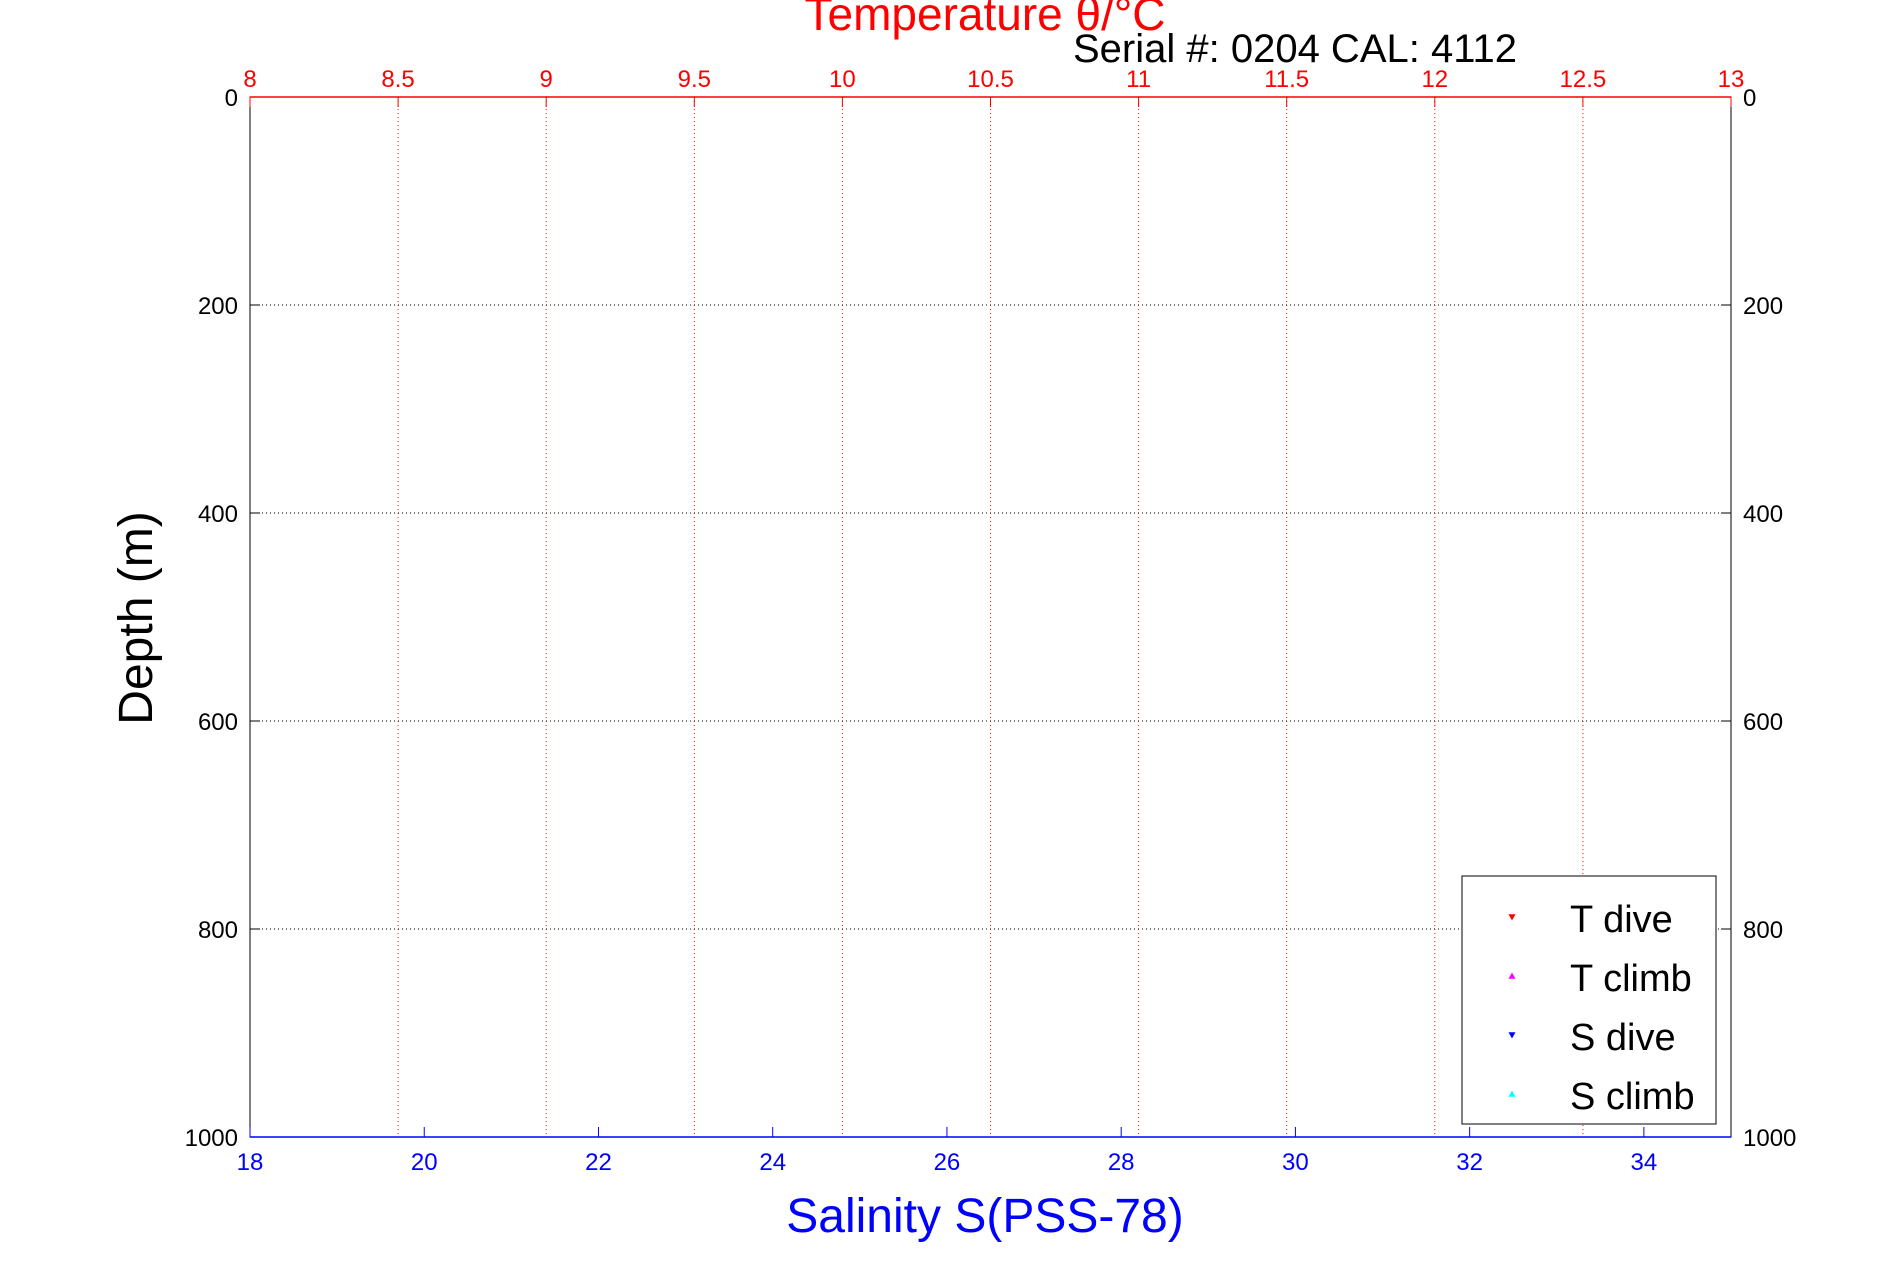 The image size is (1891, 1262). Describe the element at coordinates (1631, 979) in the screenshot. I see `legend-label: T climb` at that location.